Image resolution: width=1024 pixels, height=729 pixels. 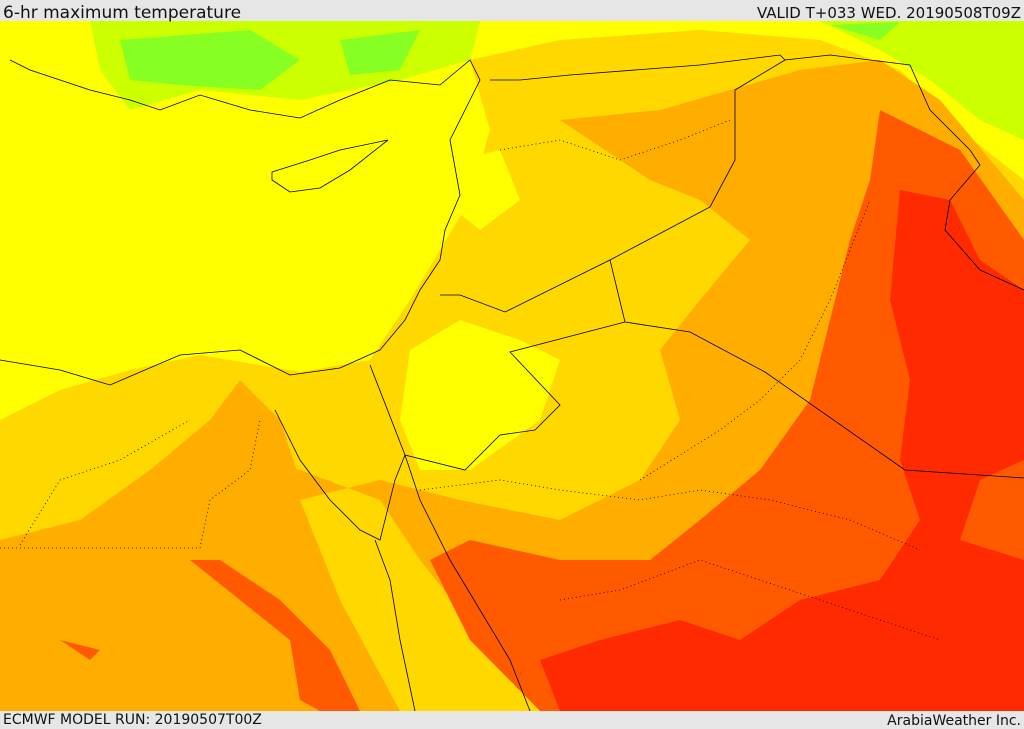 What do you see at coordinates (480, 310) in the screenshot?
I see `temp-zone-yellow-pocket` at bounding box center [480, 310].